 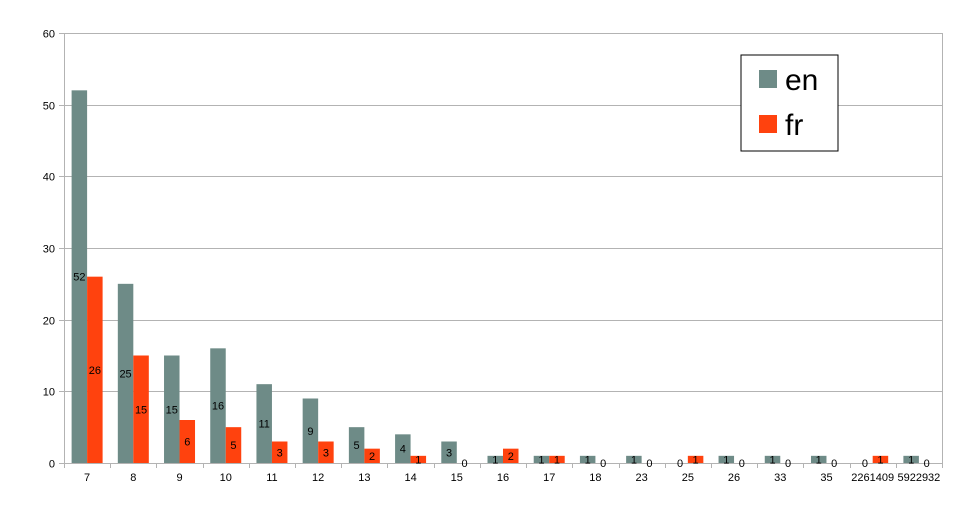 I want to click on data-label-en: 11, so click(x=263, y=425).